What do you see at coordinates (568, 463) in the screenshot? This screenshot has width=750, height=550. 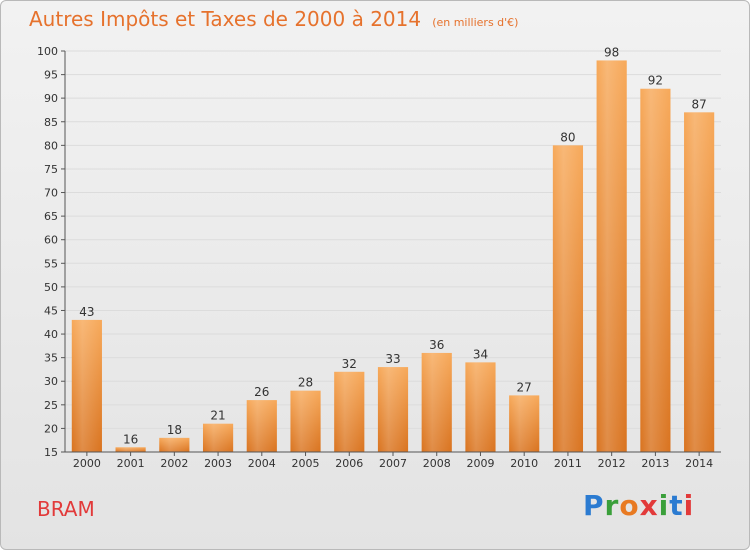 I see `x-tick-label: 2011` at bounding box center [568, 463].